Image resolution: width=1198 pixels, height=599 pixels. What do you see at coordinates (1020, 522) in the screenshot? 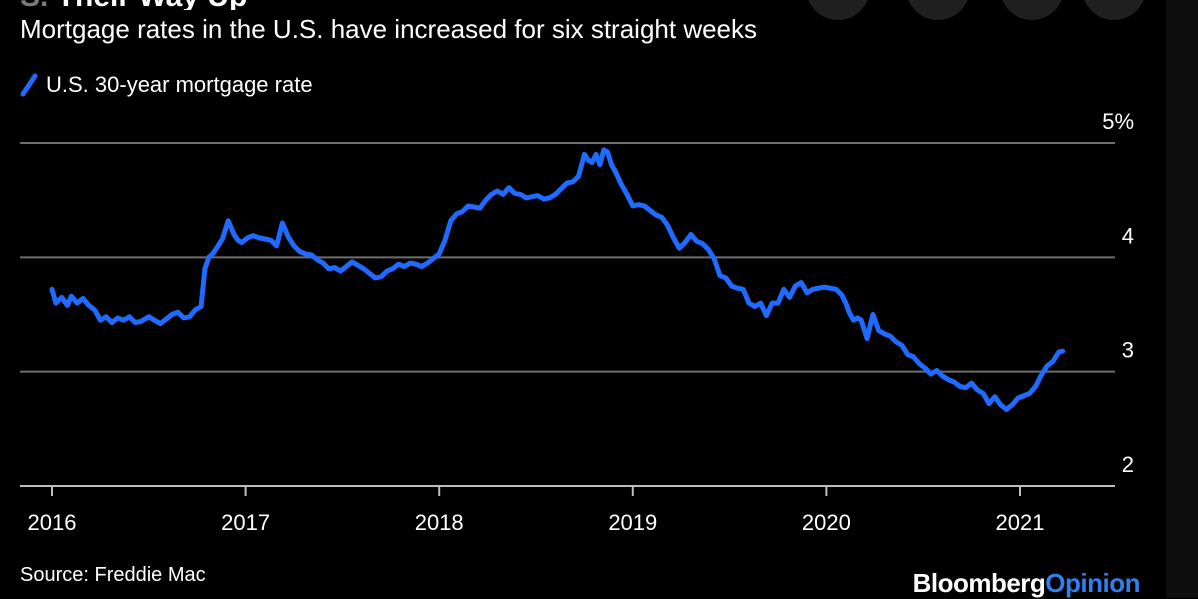
I see `x-tick-label: 2021` at bounding box center [1020, 522].